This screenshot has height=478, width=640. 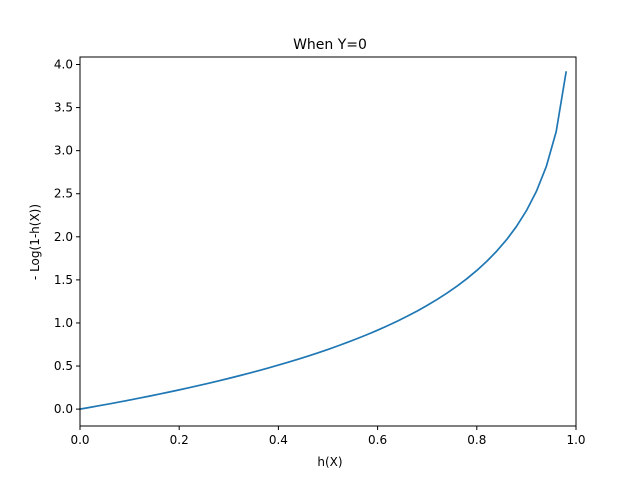 I want to click on chart-title: When Y=0, so click(x=330, y=45).